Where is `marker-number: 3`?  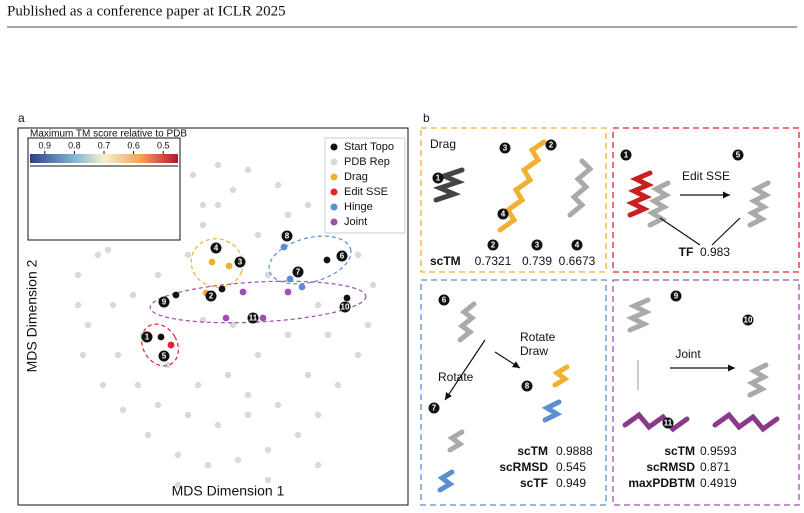 marker-number: 3 is located at coordinates (505, 148).